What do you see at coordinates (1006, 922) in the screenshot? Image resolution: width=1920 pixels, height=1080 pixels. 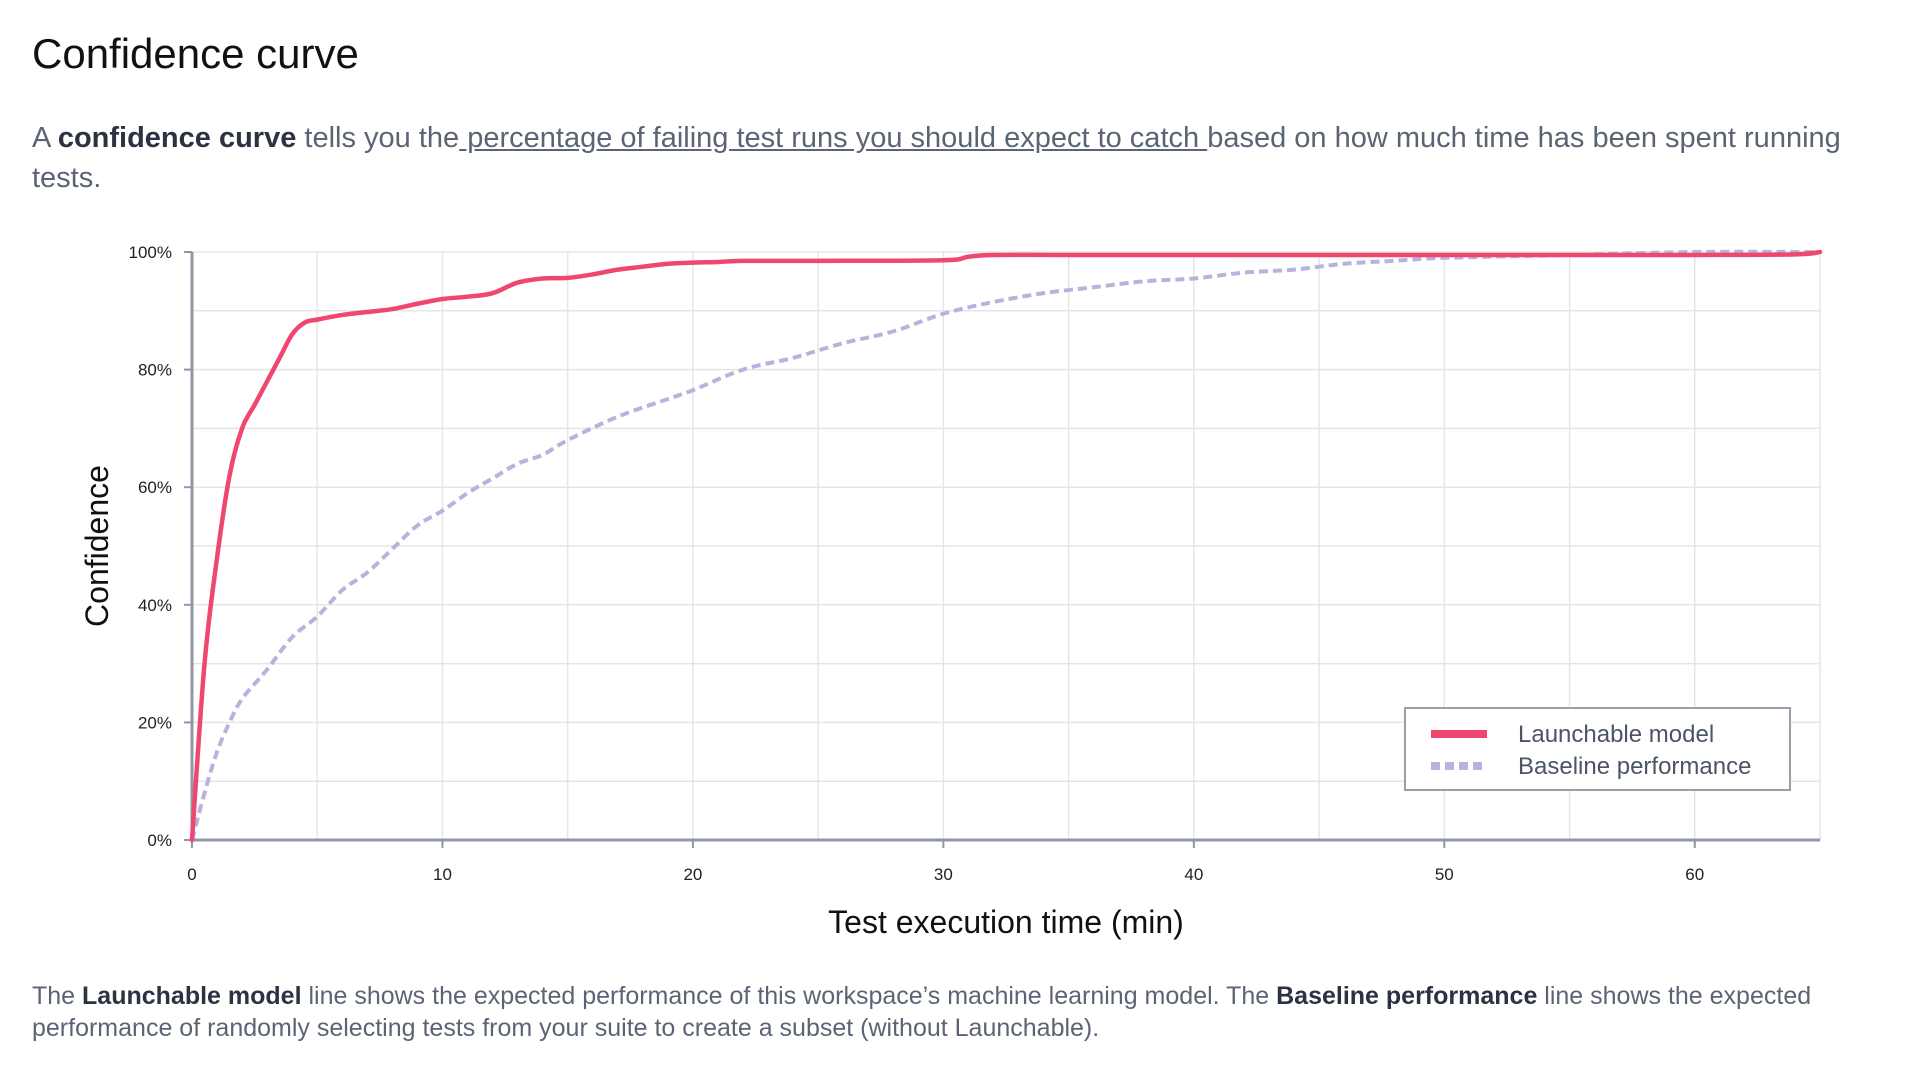 I see `x-axis-title: Test execution time (min)` at bounding box center [1006, 922].